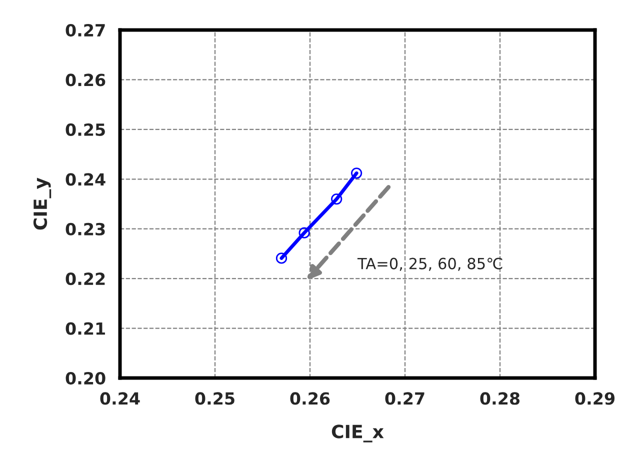 The width and height of the screenshot is (626, 474). Describe the element at coordinates (86, 80) in the screenshot. I see `y-tick-label: 0.26` at that location.